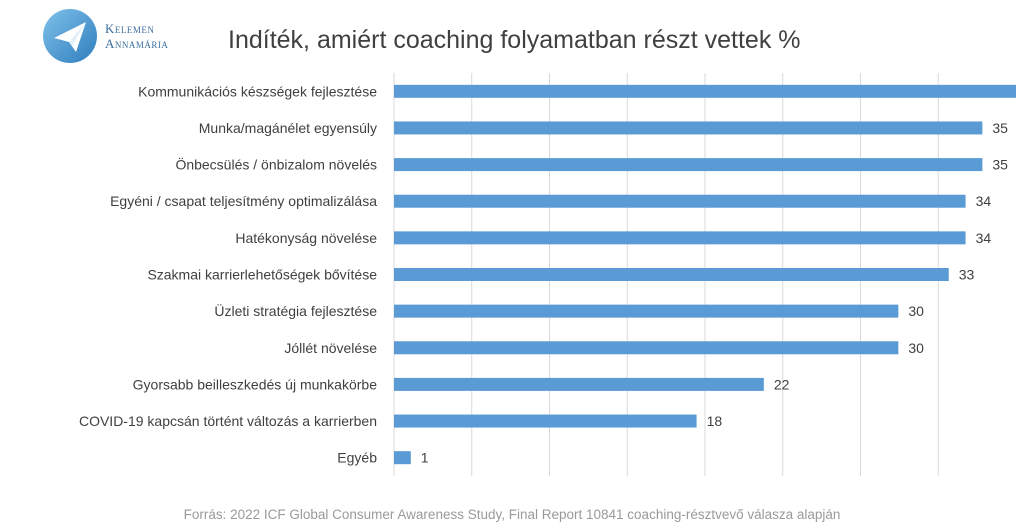  What do you see at coordinates (262, 275) in the screenshot?
I see `category-label: Szakmai karrierlehetőségek bővítése` at bounding box center [262, 275].